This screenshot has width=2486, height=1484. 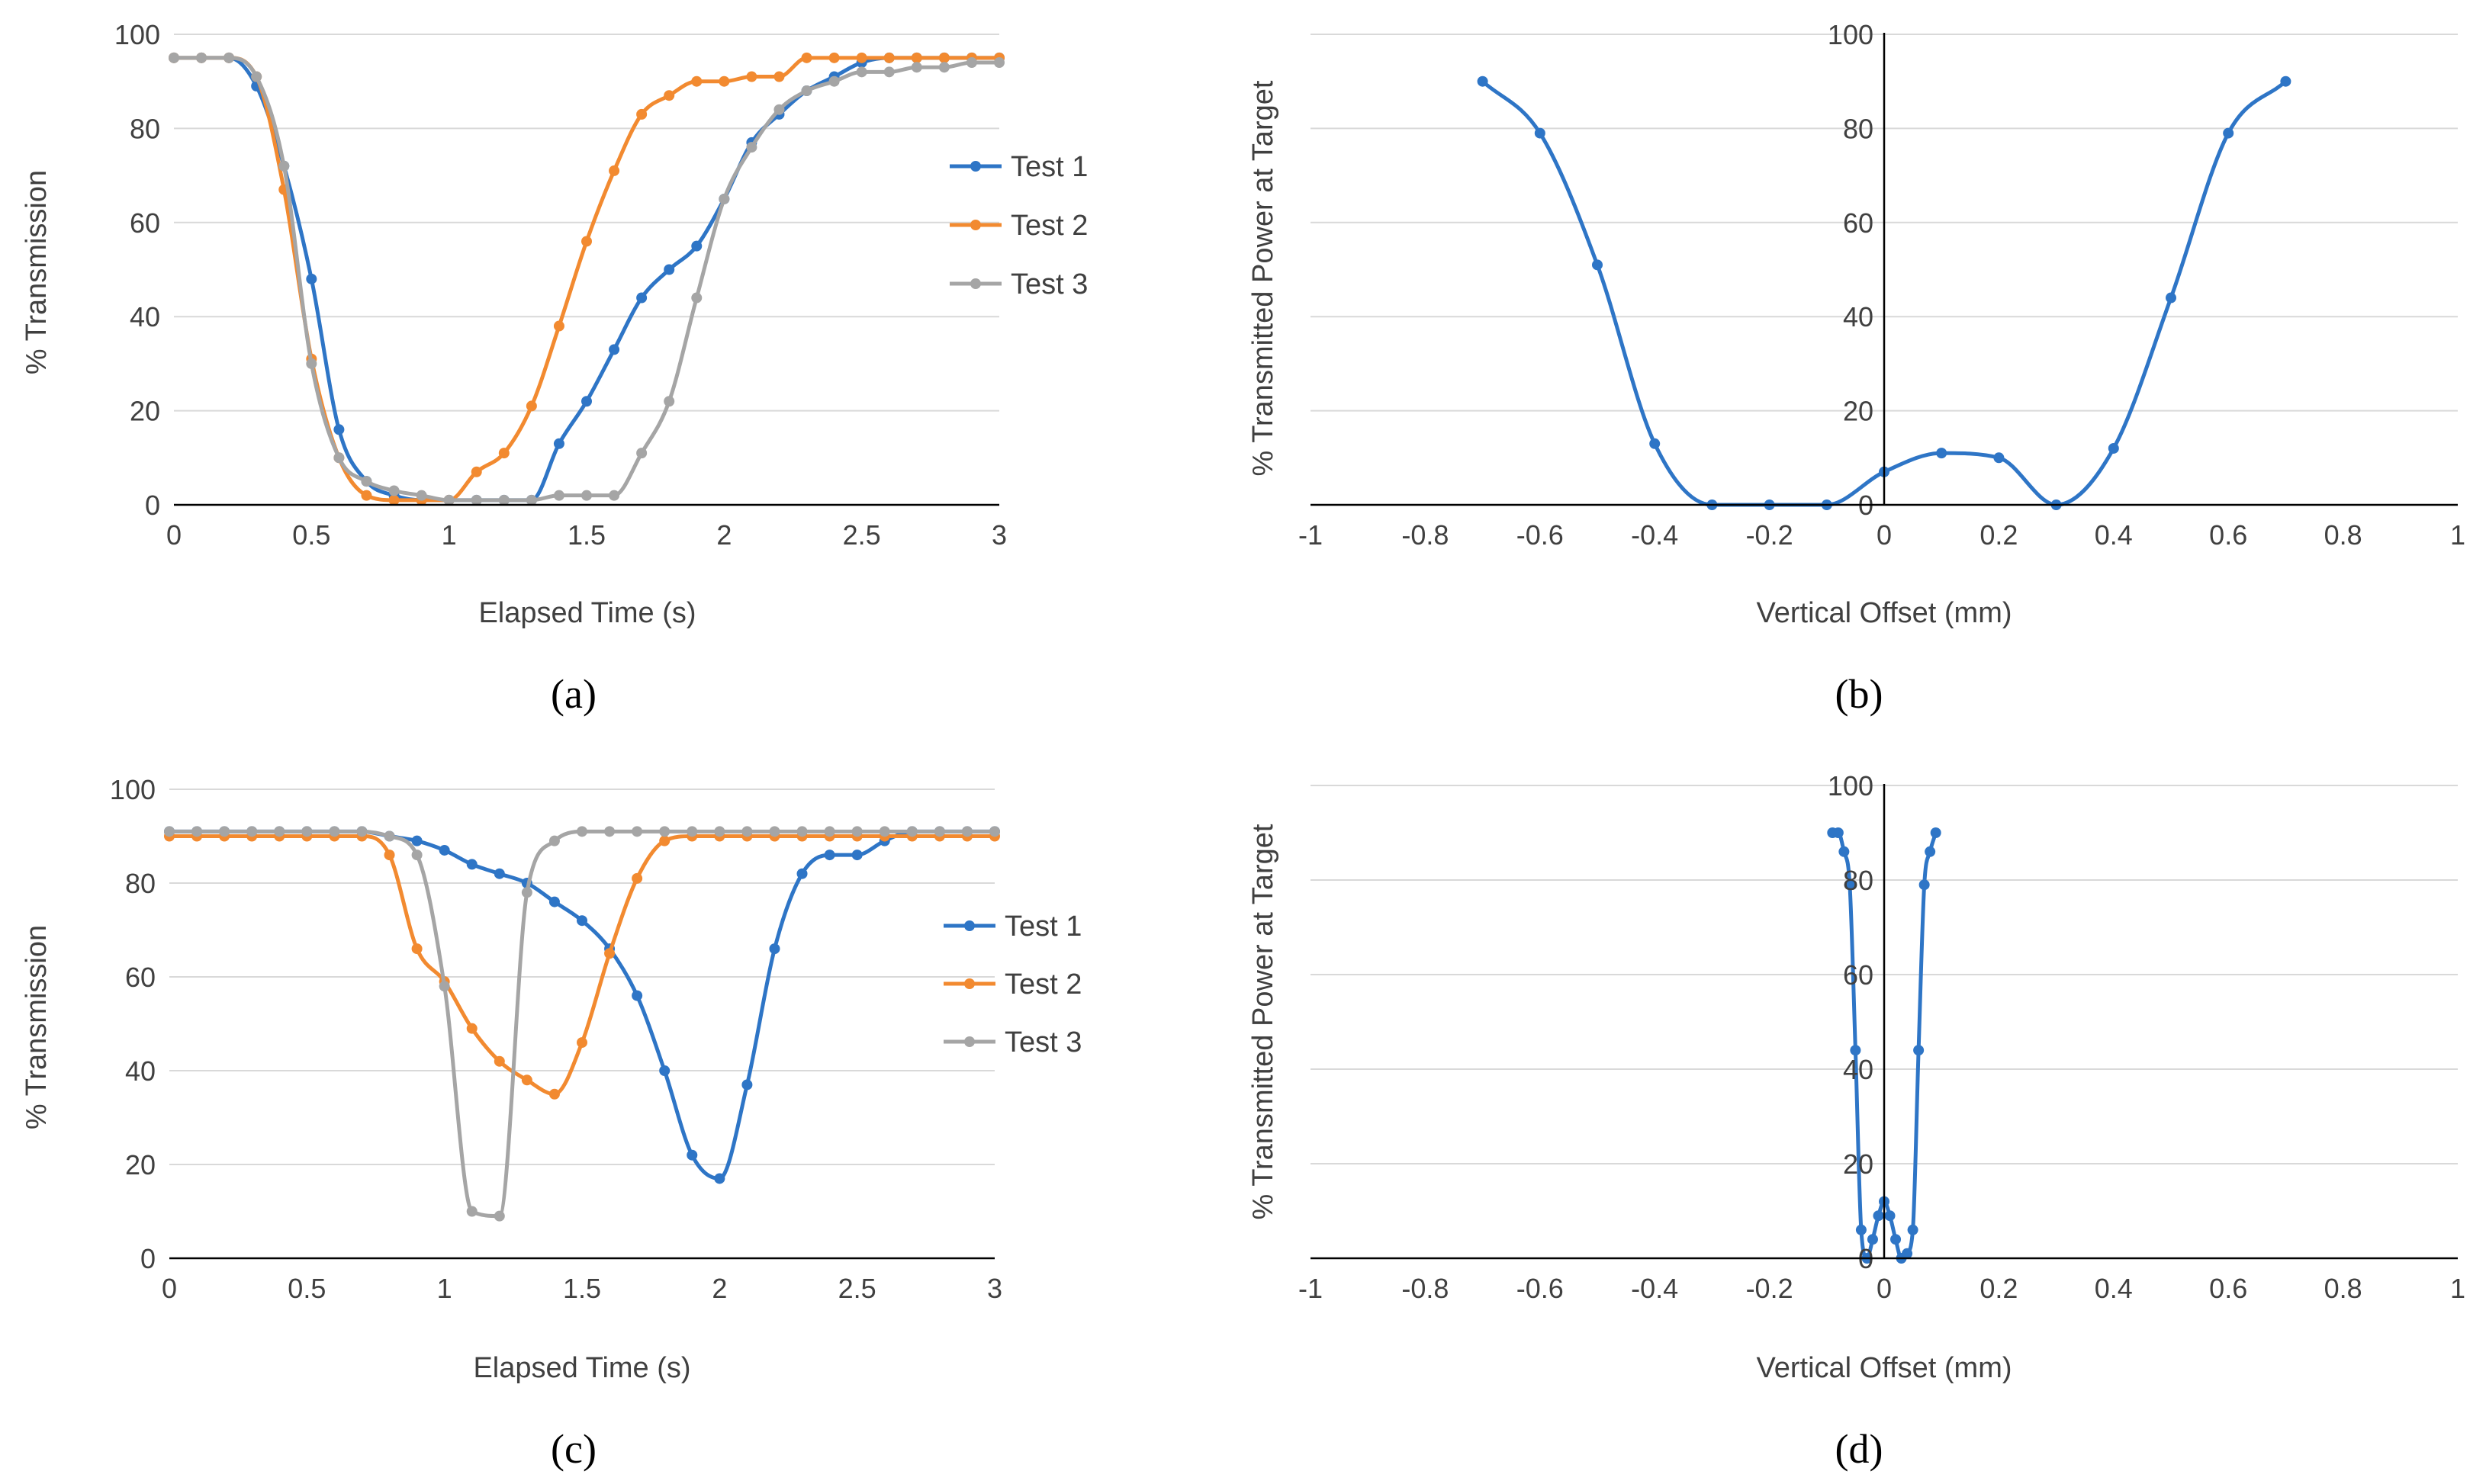 What do you see at coordinates (140, 884) in the screenshot?
I see `panel-c-y-tick-label: 80` at bounding box center [140, 884].